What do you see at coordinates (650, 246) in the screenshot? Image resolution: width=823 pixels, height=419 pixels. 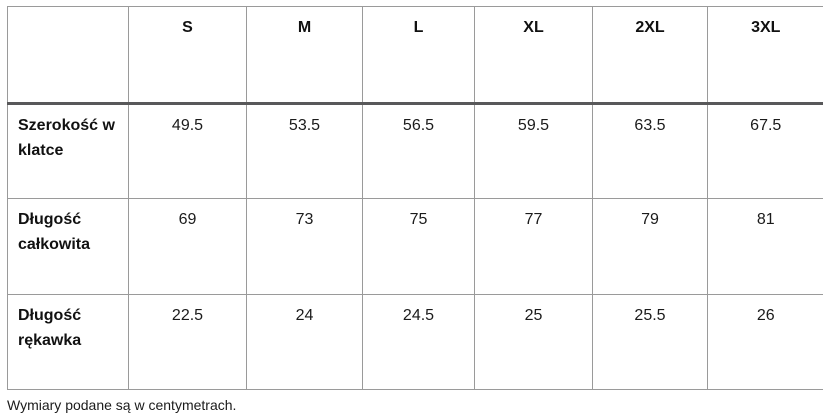 I see `size-value-cell: 79` at bounding box center [650, 246].